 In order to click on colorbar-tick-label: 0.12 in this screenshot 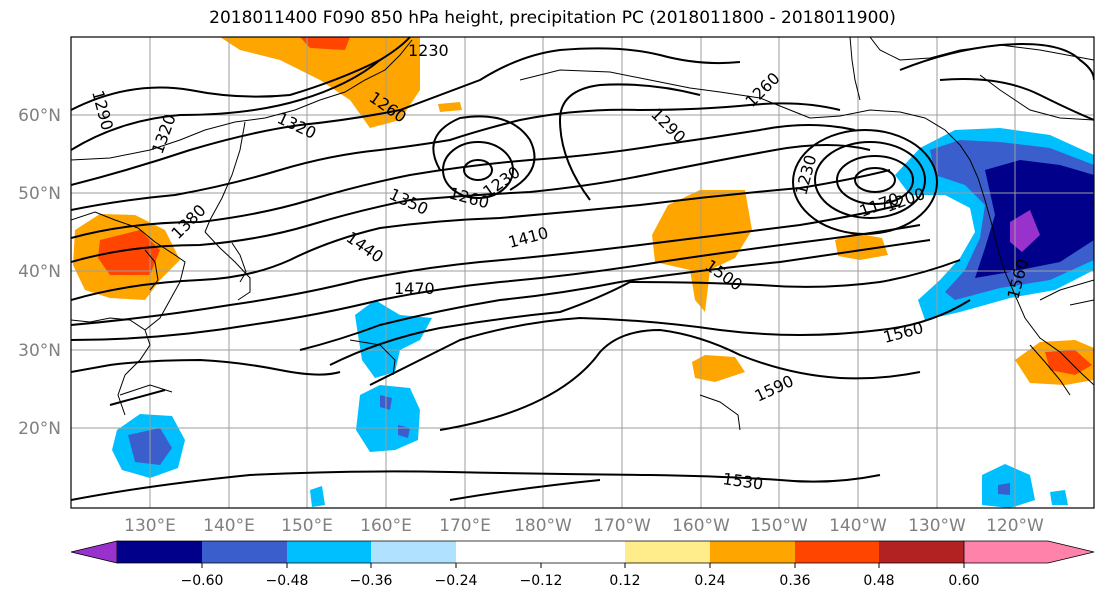, I will do `click(624, 581)`.